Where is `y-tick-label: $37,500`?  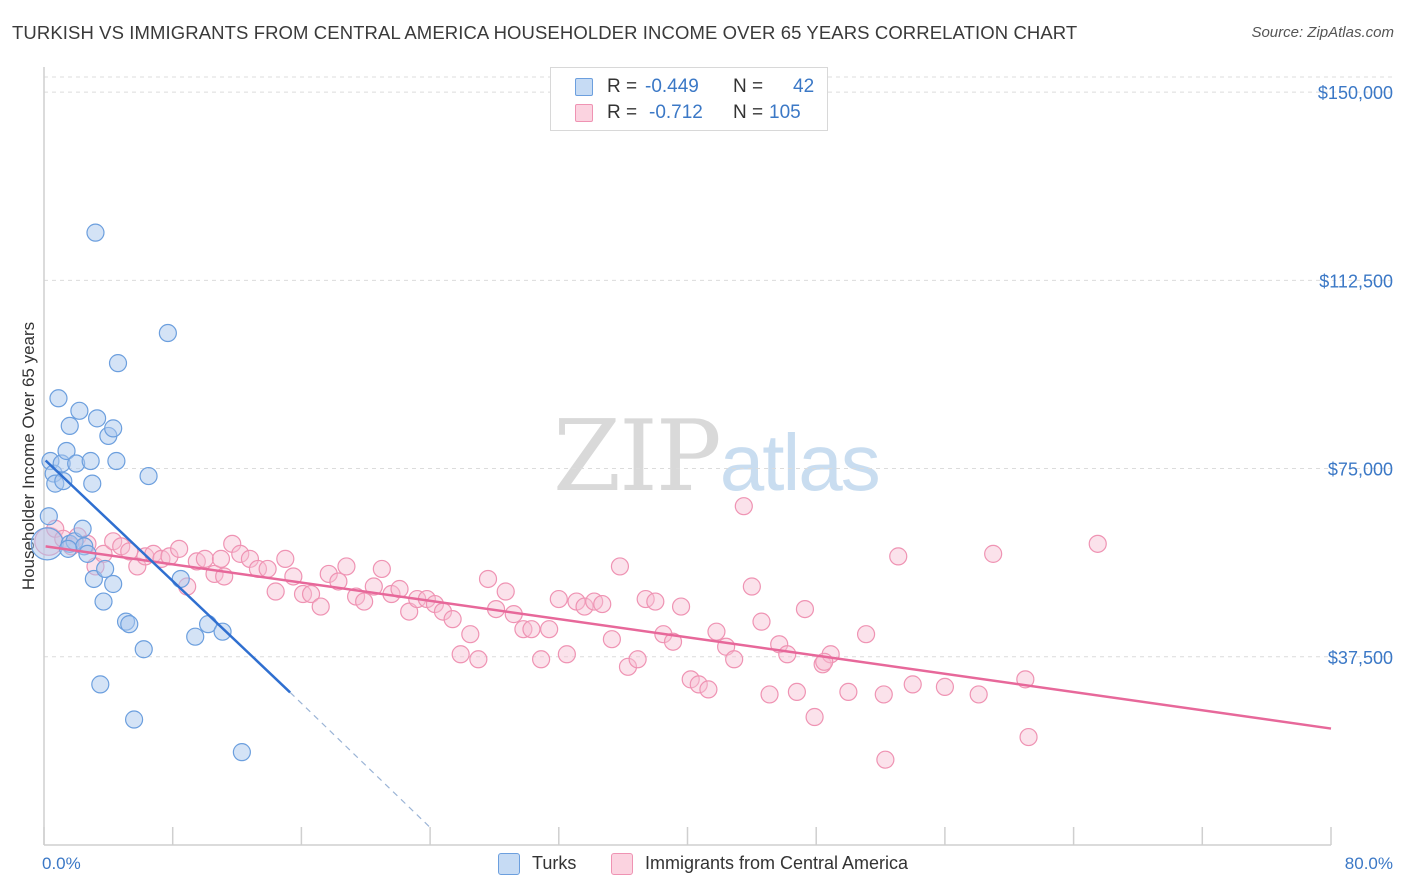 y-tick-label: $37,500 is located at coordinates (1360, 658).